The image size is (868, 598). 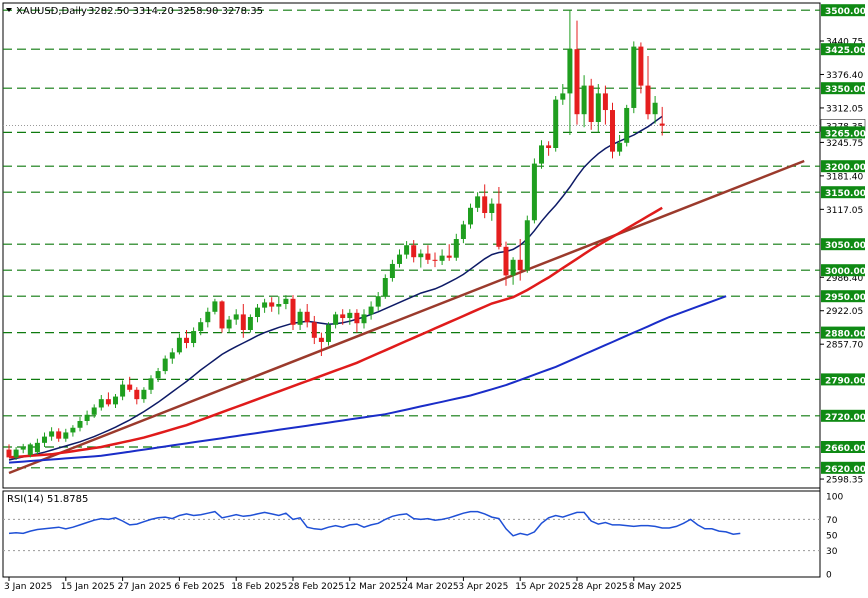 What do you see at coordinates (845, 51) in the screenshot?
I see `level-label: 3425.00` at bounding box center [845, 51].